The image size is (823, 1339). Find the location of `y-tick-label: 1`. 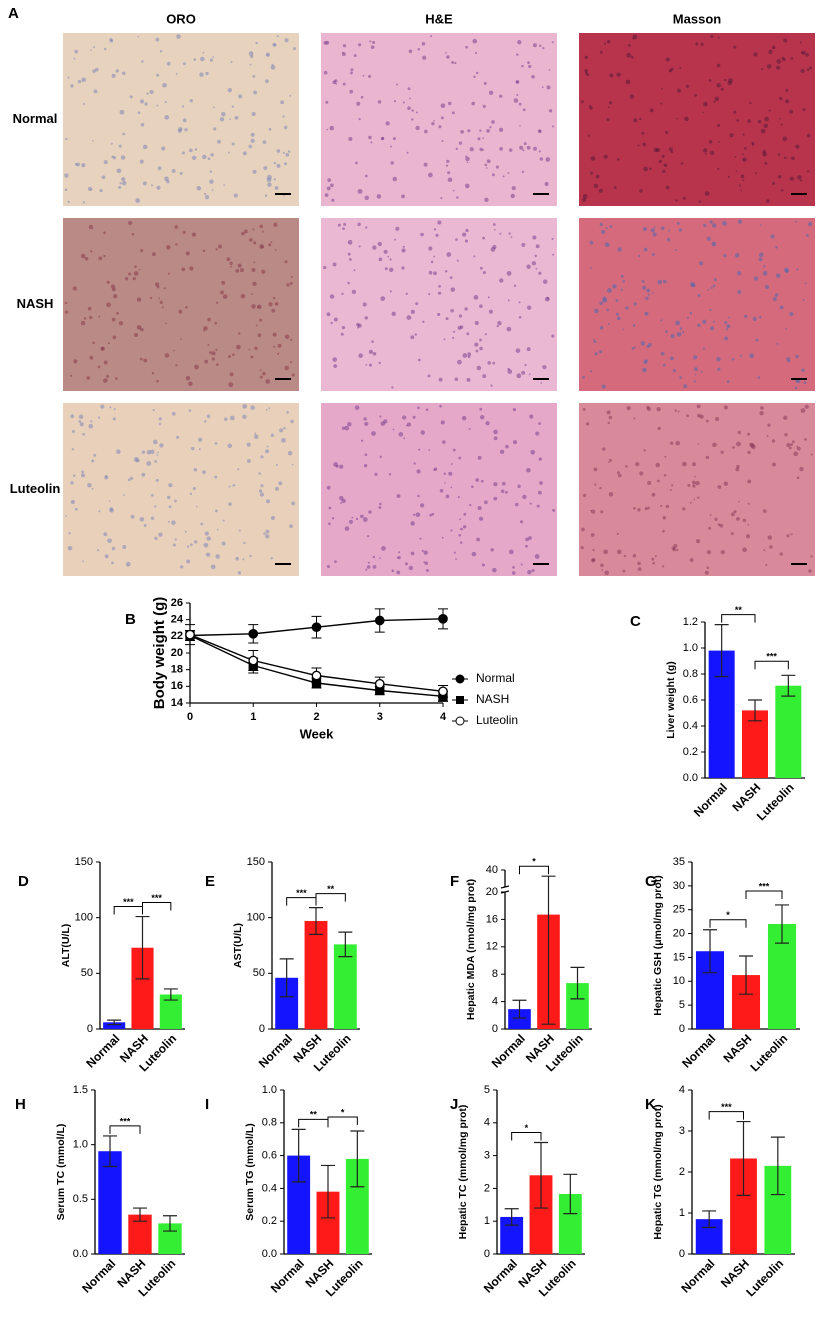

y-tick-label: 1 is located at coordinates (682, 1213).